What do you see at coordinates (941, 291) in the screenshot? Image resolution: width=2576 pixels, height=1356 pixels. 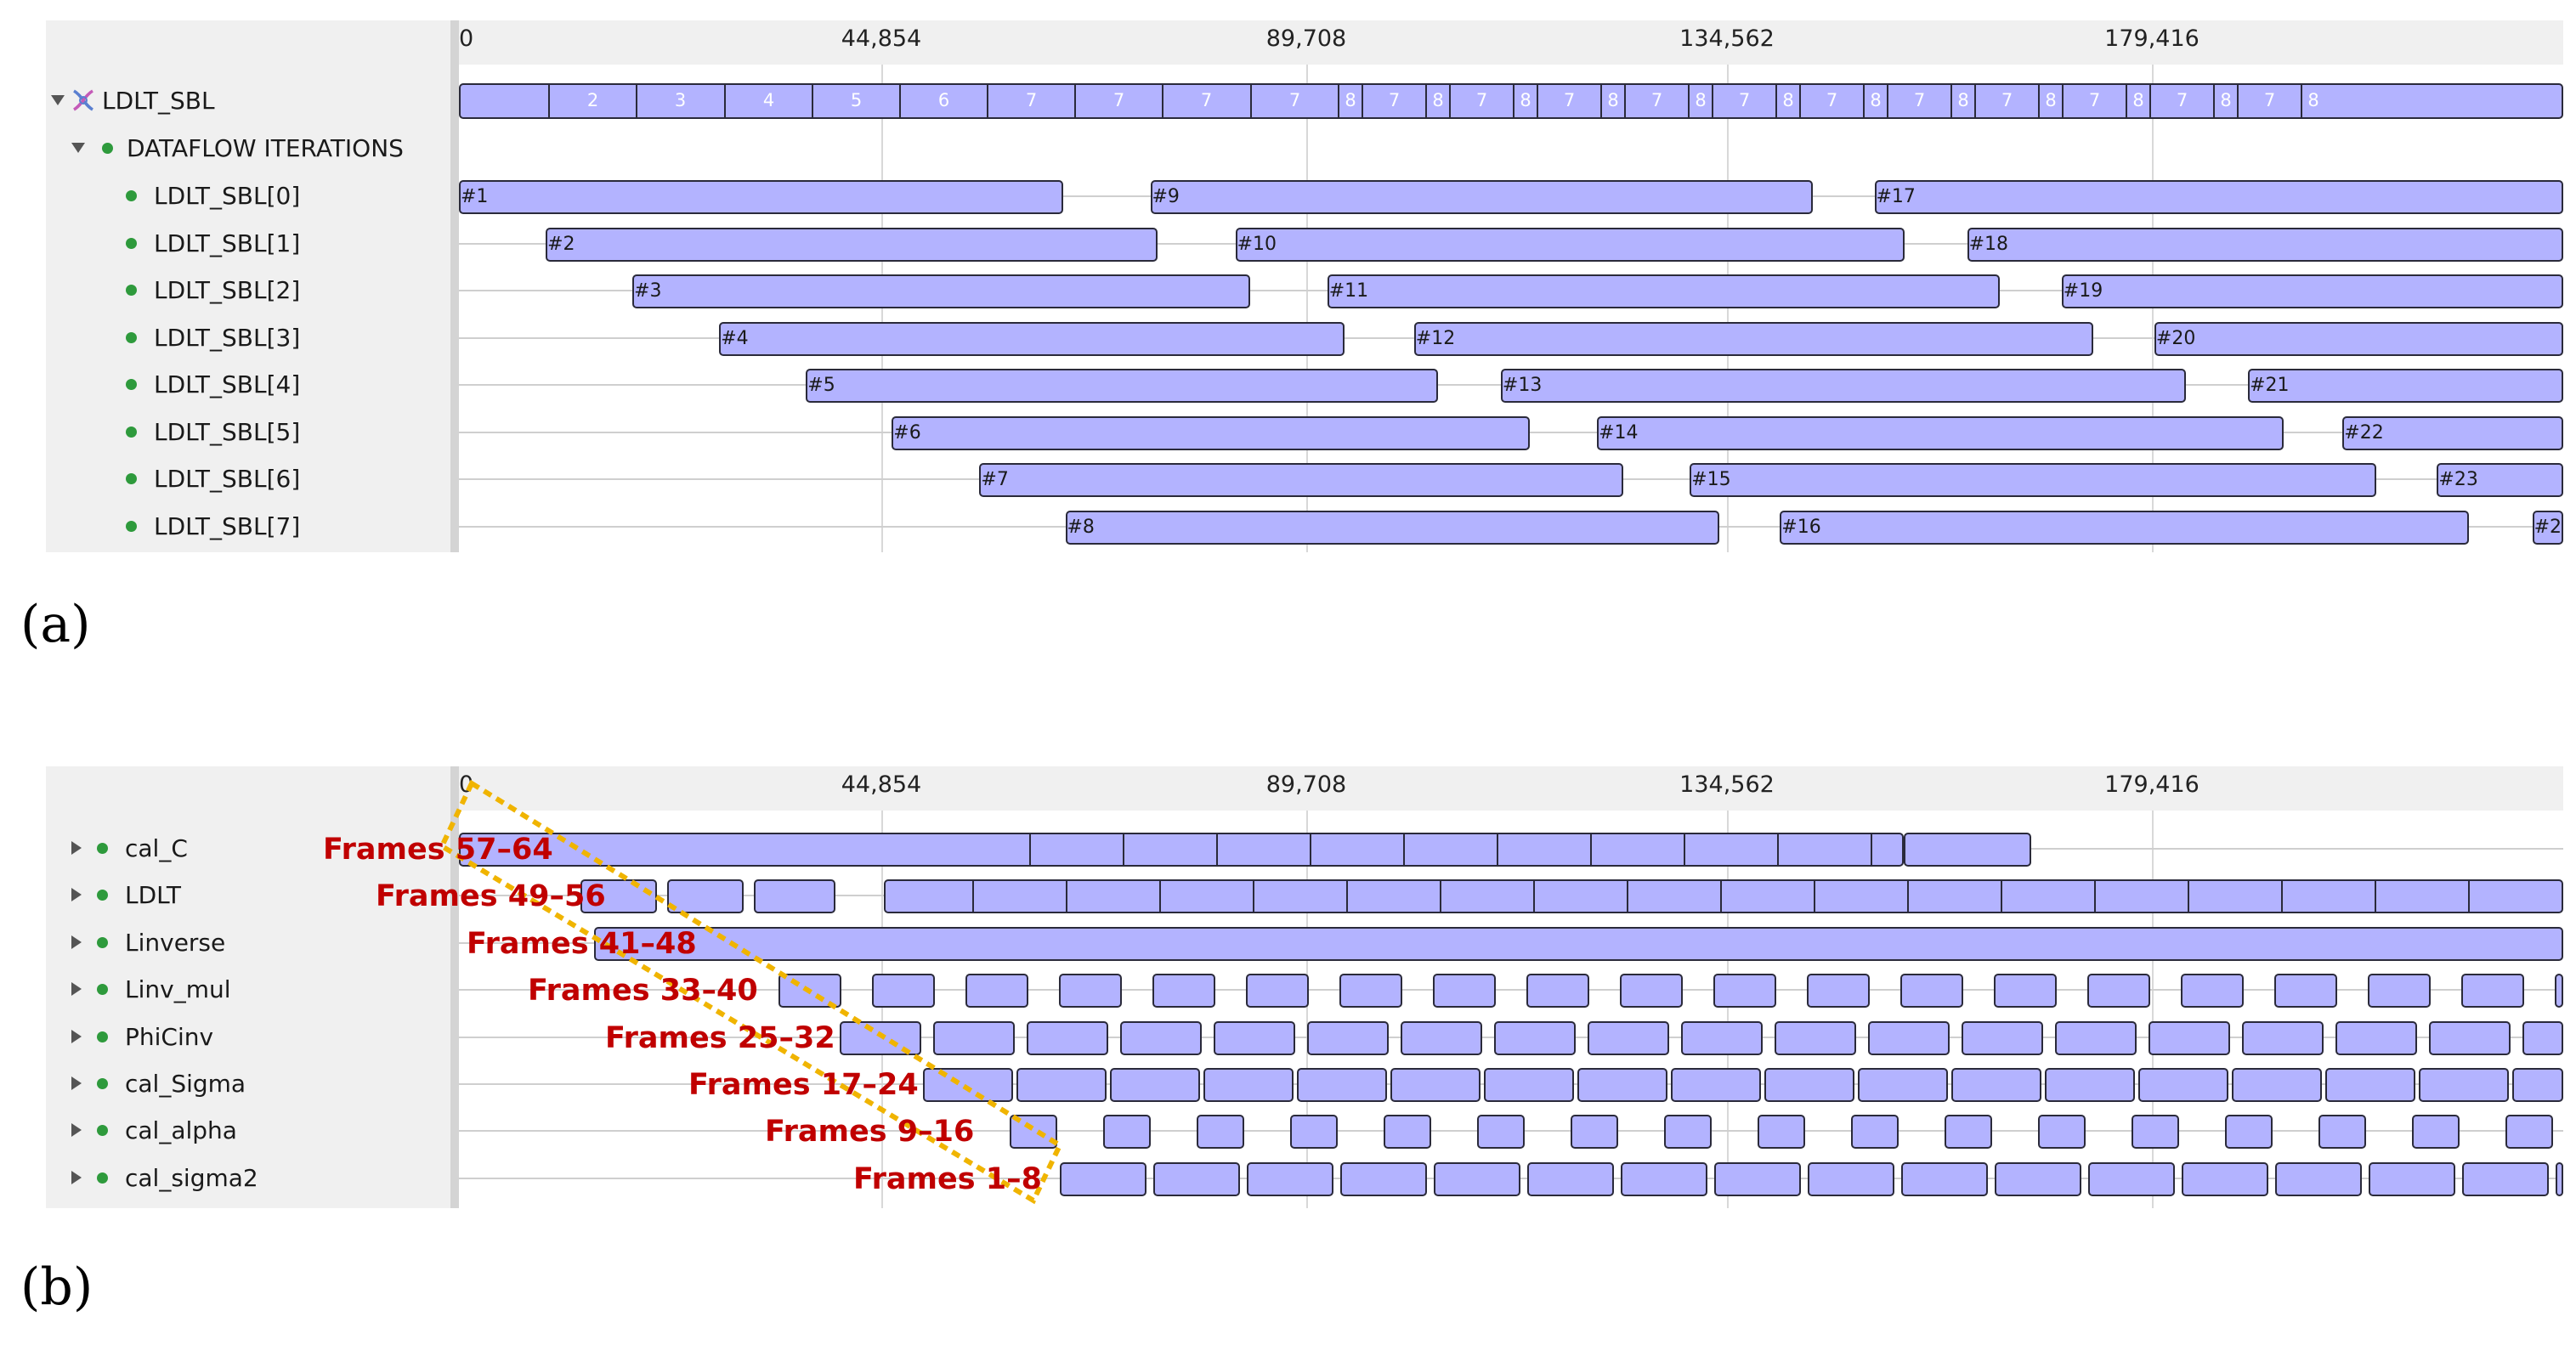 I see `iteration-bar: #3` at bounding box center [941, 291].